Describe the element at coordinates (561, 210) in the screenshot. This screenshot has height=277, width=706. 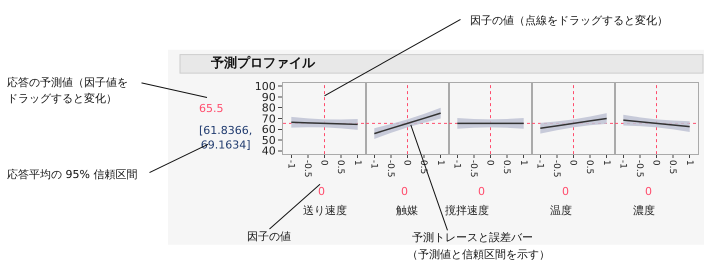
I see `x-axis-title: 温度` at that location.